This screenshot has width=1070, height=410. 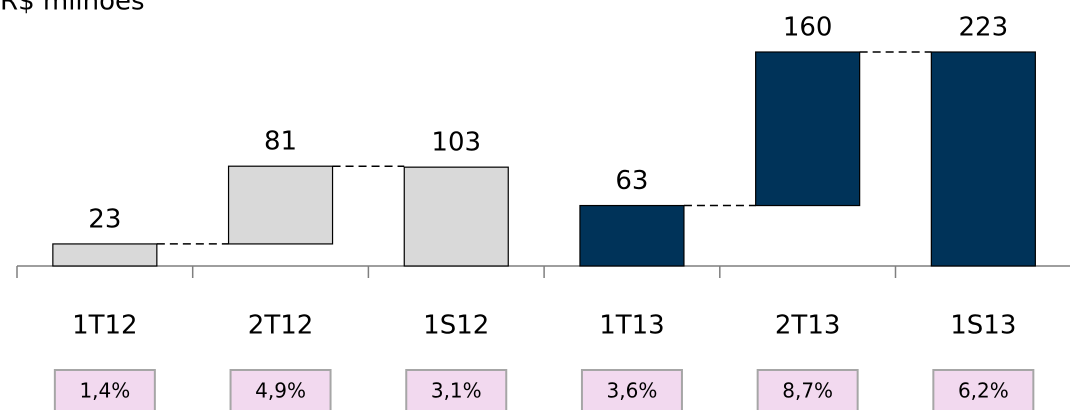 What do you see at coordinates (983, 326) in the screenshot?
I see `x-tick-label: 1S13` at bounding box center [983, 326].